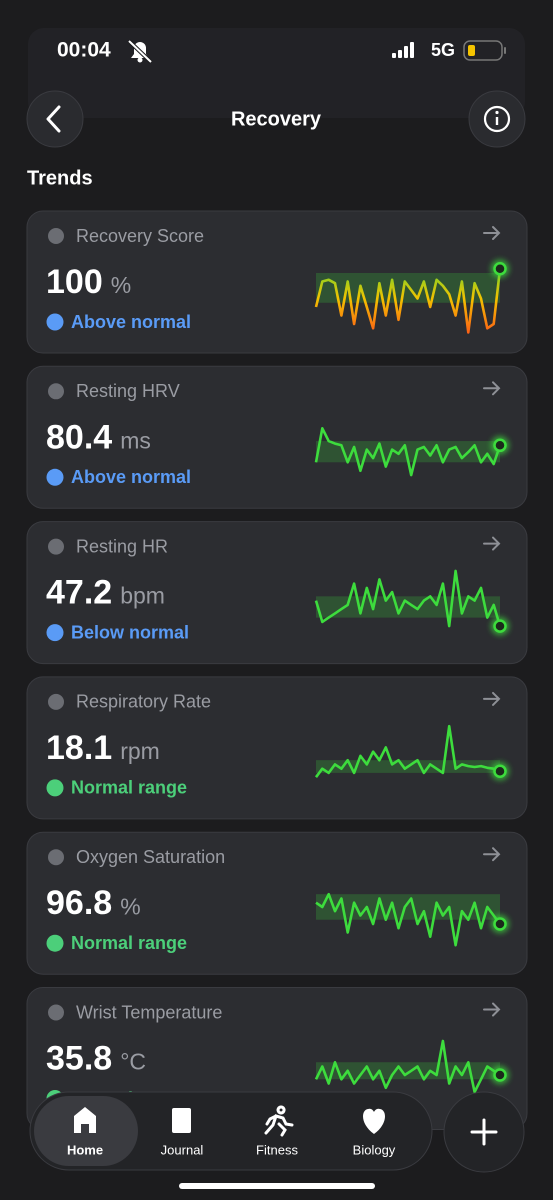 The image size is (553, 1200). Describe the element at coordinates (140, 751) in the screenshot. I see `card-unit: rpm` at that location.